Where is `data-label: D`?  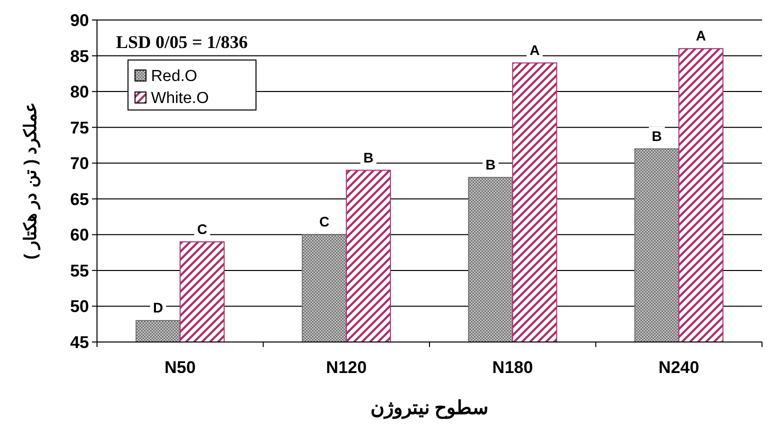 data-label: D is located at coordinates (158, 308).